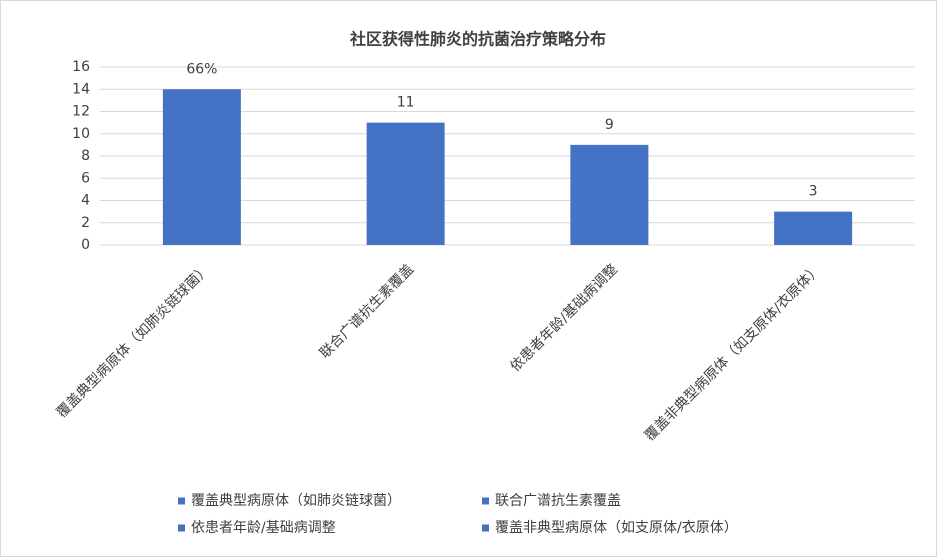  I want to click on legend-label: 覆盖典型病原体（如肺炎链球菌）, so click(296, 501).